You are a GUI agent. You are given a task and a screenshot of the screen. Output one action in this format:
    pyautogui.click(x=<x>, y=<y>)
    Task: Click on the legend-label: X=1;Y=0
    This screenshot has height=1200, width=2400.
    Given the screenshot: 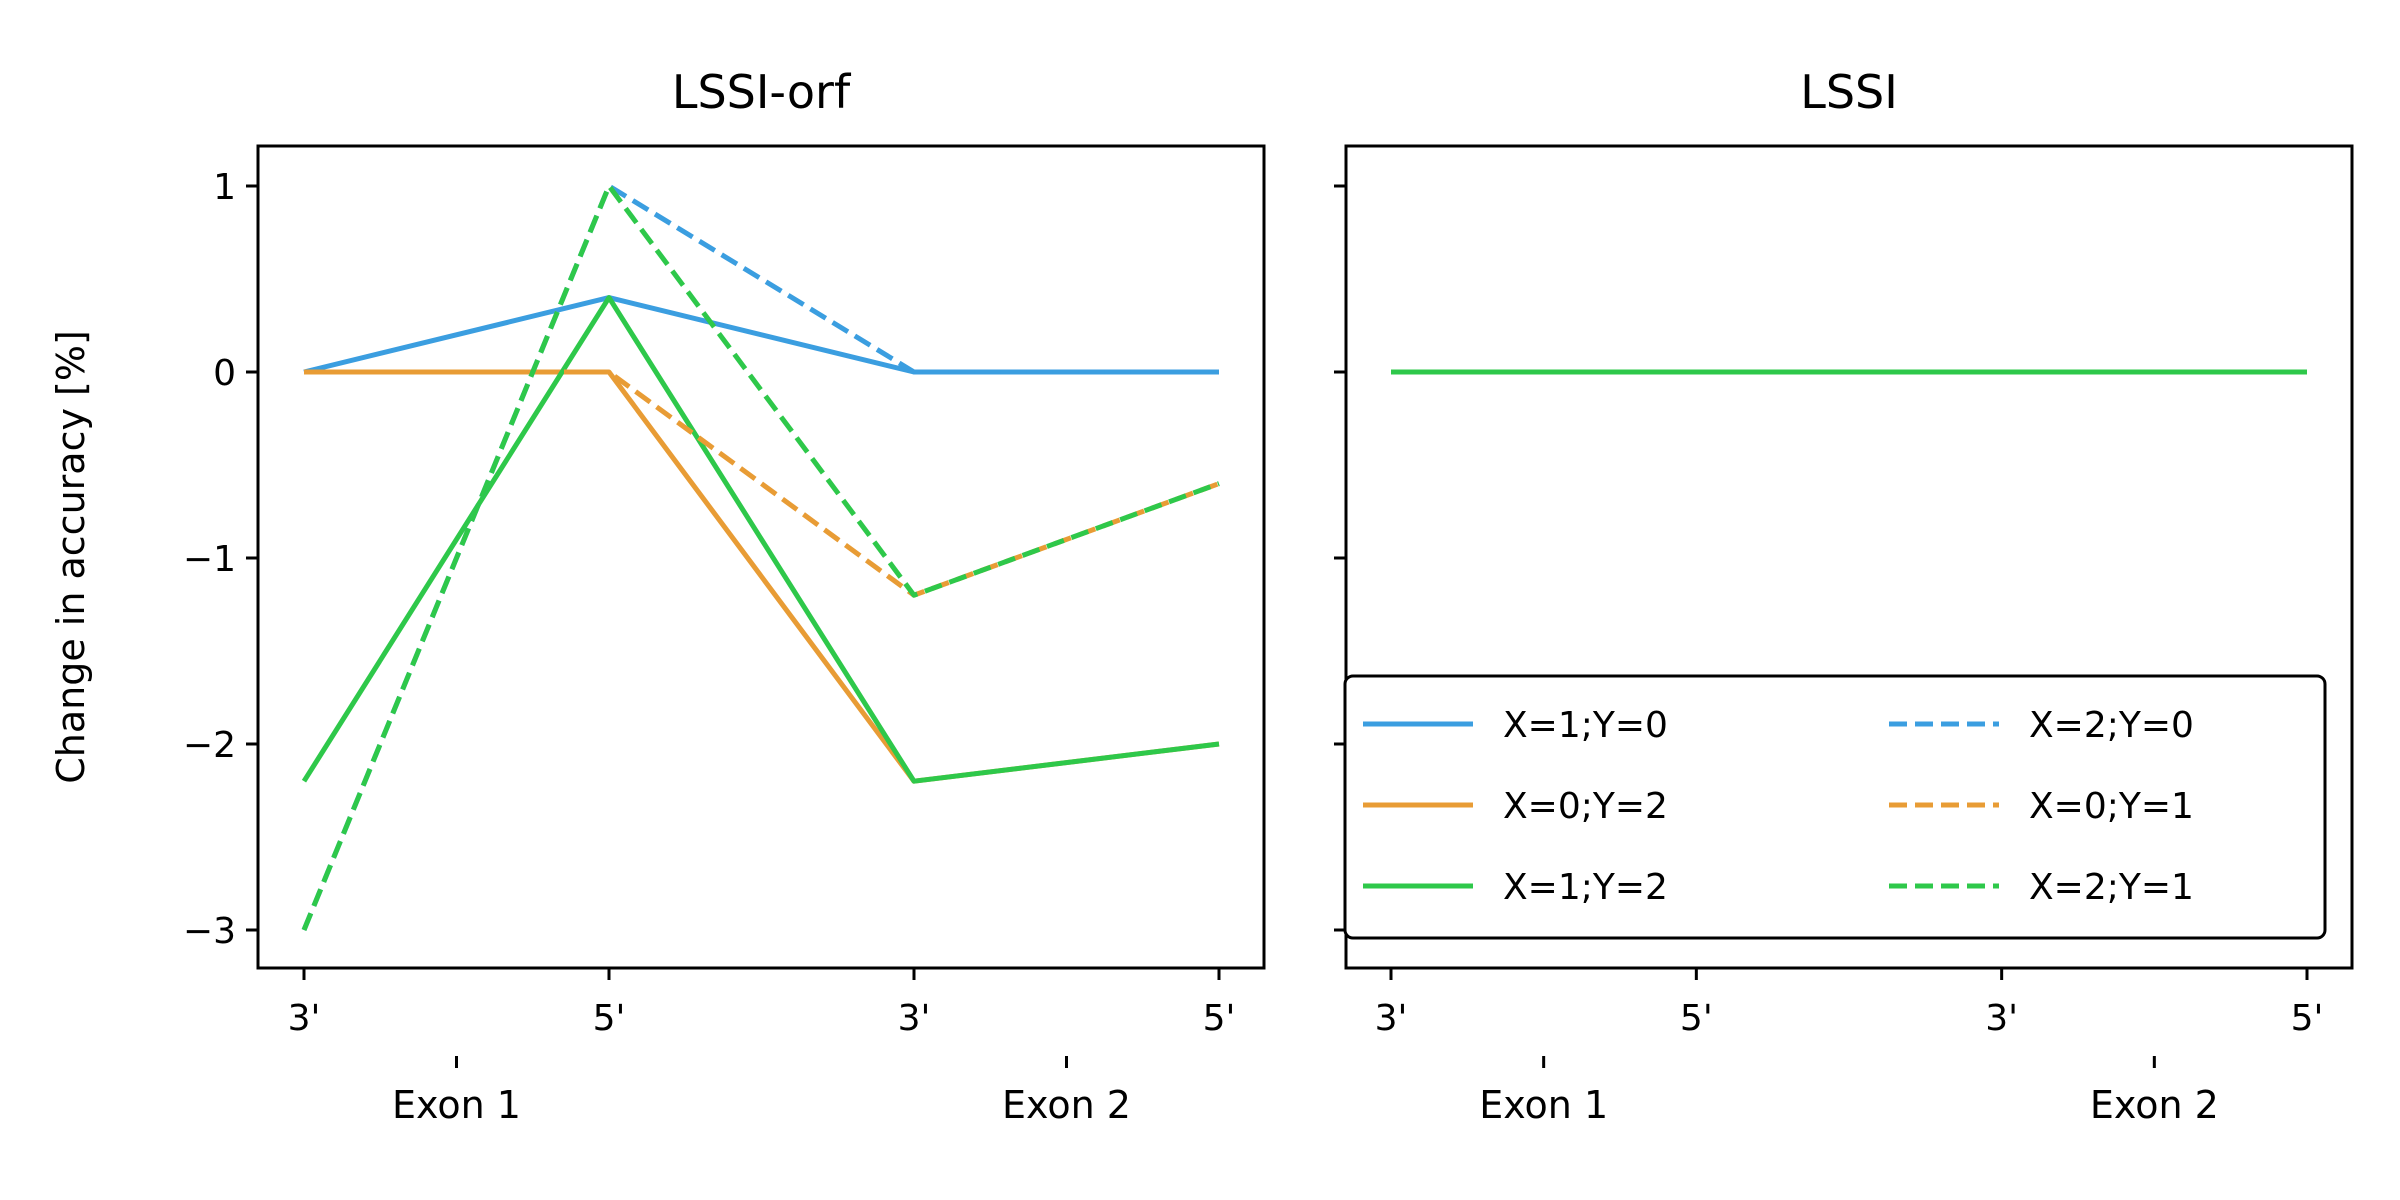 What is the action you would take?
    pyautogui.click(x=1585, y=725)
    